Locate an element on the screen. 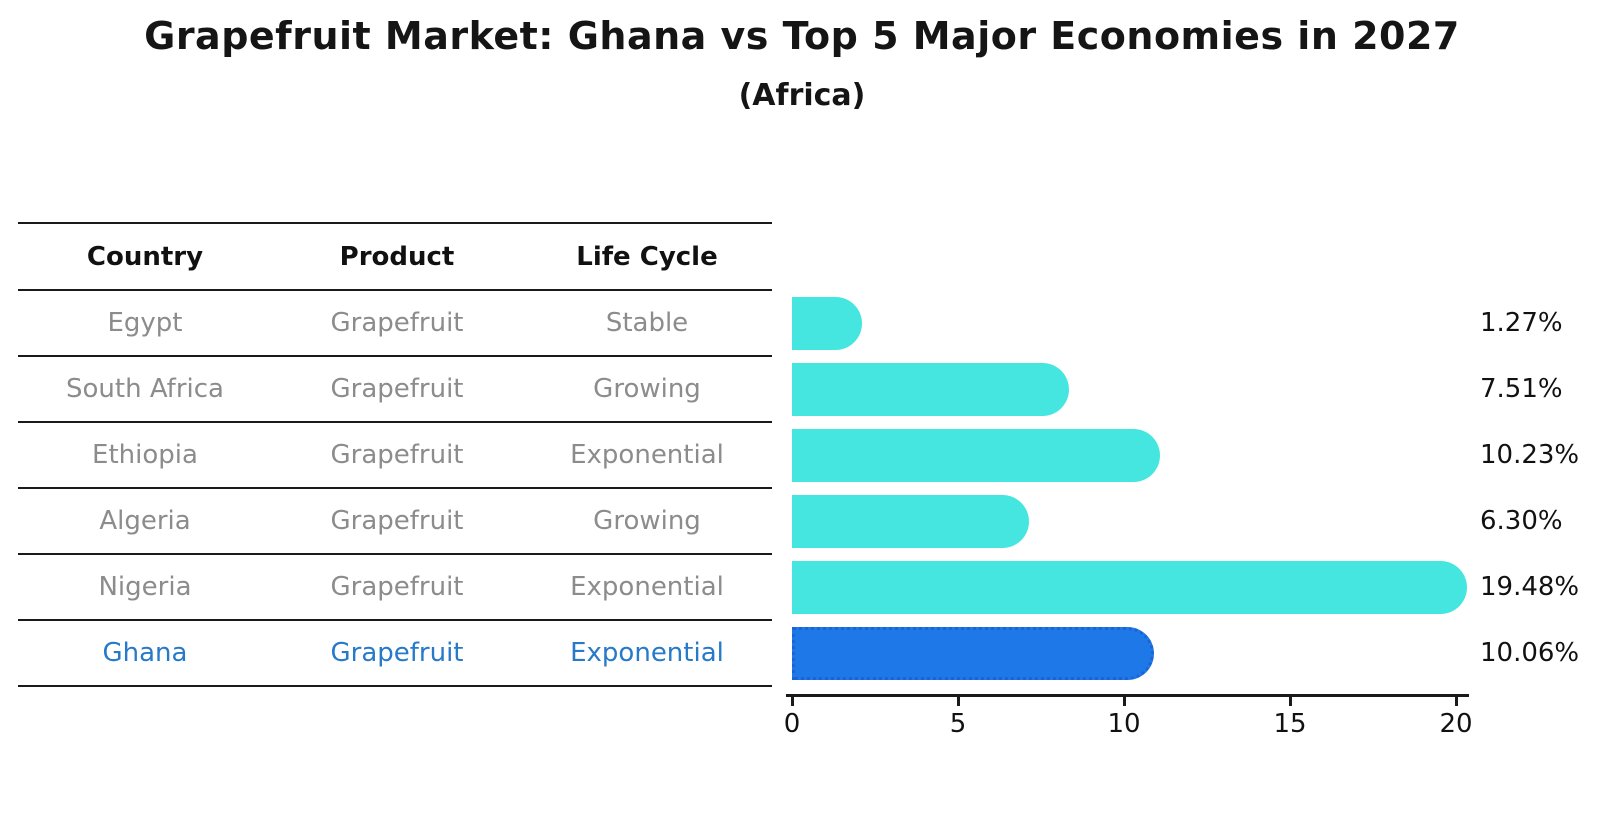 Image resolution: width=1604 pixels, height=823 pixels. bar-value-label: 19.48% is located at coordinates (1530, 586).